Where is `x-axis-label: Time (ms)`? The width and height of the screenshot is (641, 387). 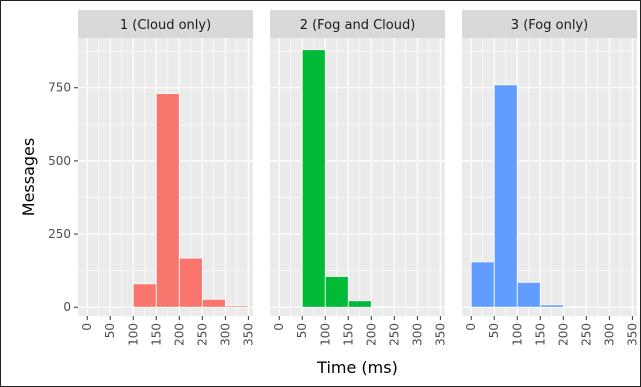 x-axis-label: Time (ms) is located at coordinates (357, 367).